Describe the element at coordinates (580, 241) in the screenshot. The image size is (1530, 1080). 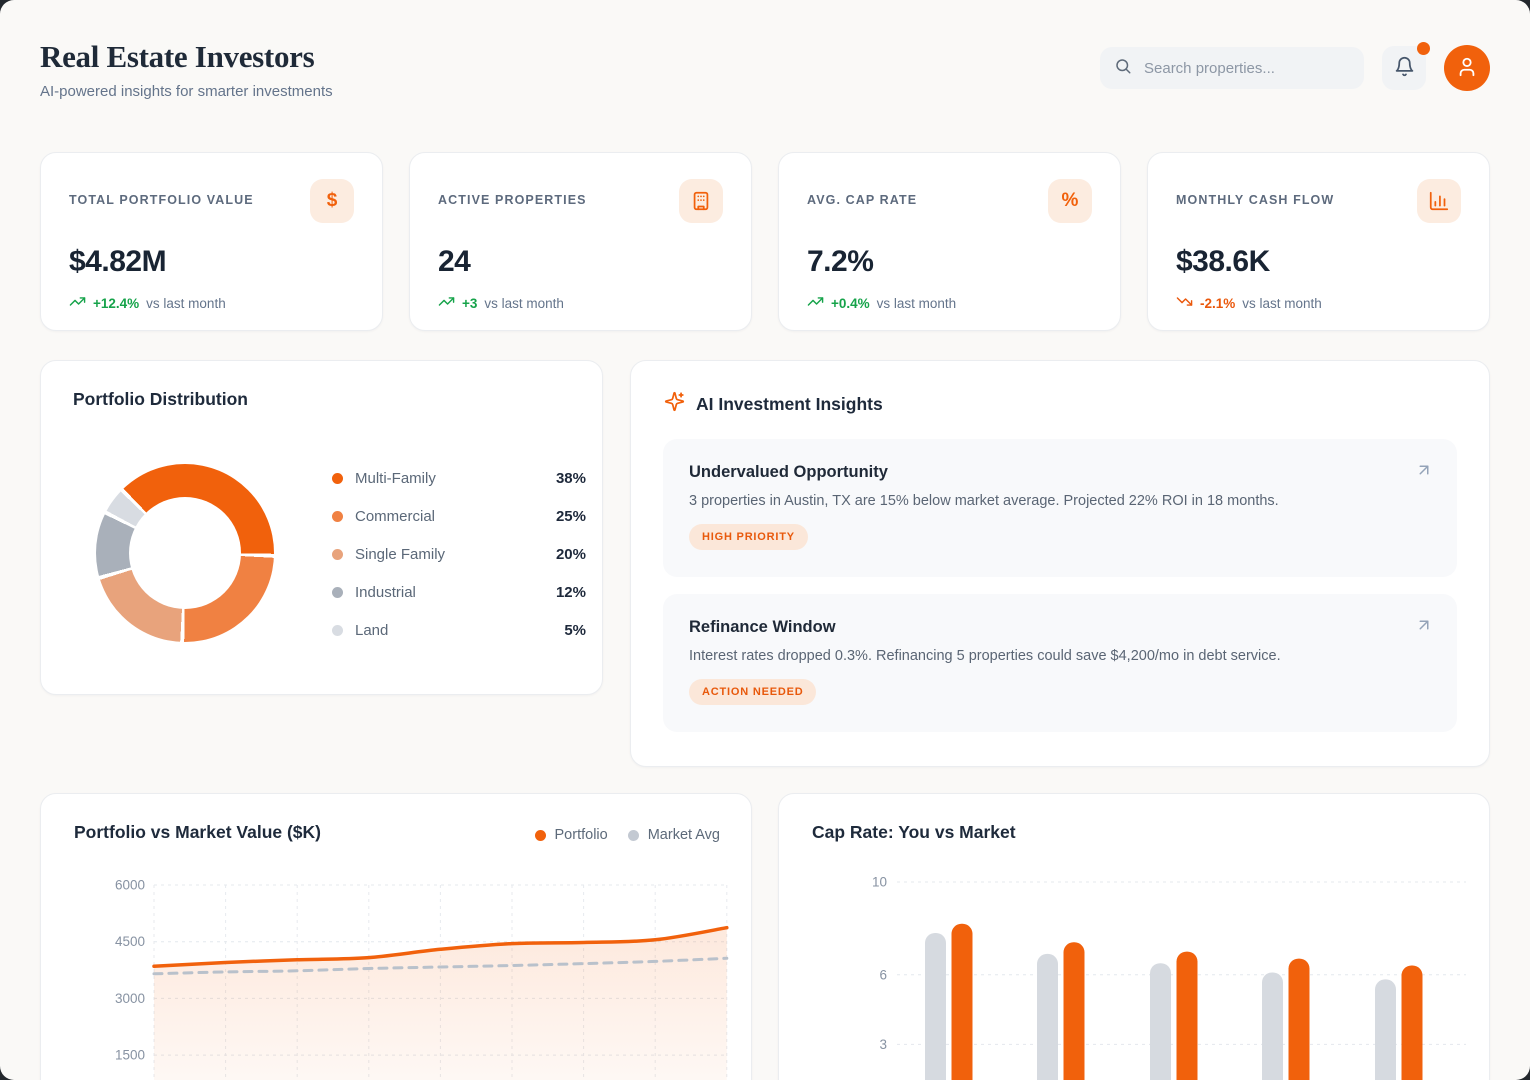
I see `stat-card-active-properties: ACTIVE PROPERTIES 24 +3 vs last month` at that location.